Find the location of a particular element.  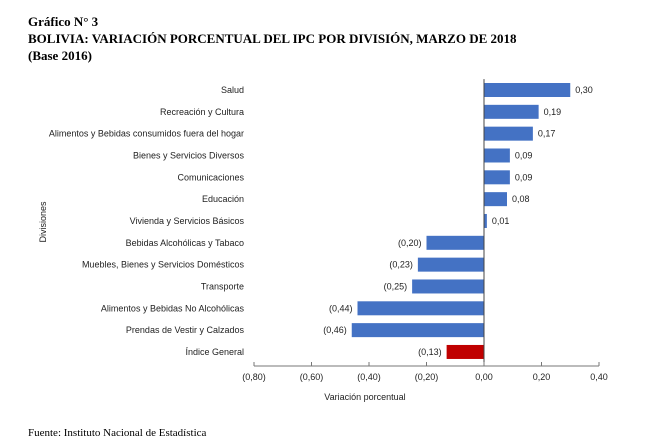

data-label: 0,30 is located at coordinates (584, 90).